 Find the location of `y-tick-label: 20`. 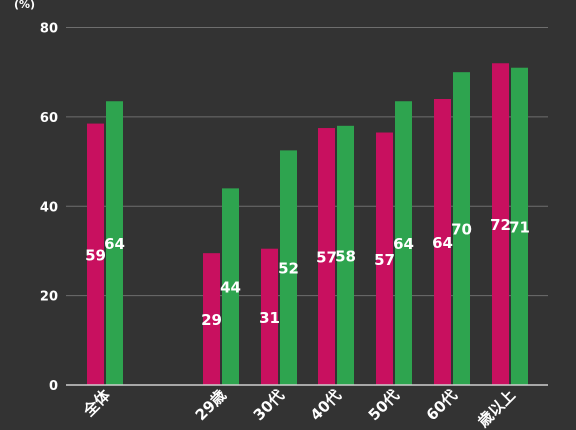

y-tick-label: 20 is located at coordinates (49, 297).